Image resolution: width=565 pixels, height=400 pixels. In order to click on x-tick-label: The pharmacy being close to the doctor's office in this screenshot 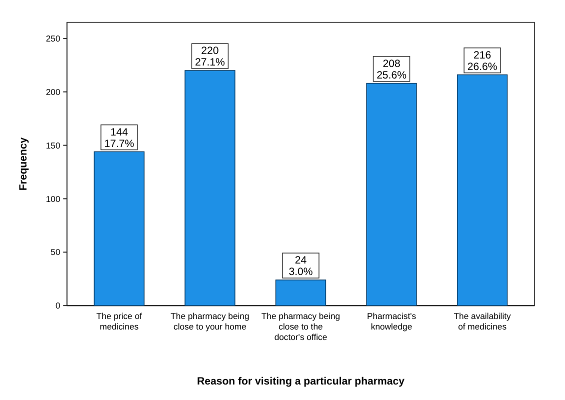, I will do `click(300, 326)`.